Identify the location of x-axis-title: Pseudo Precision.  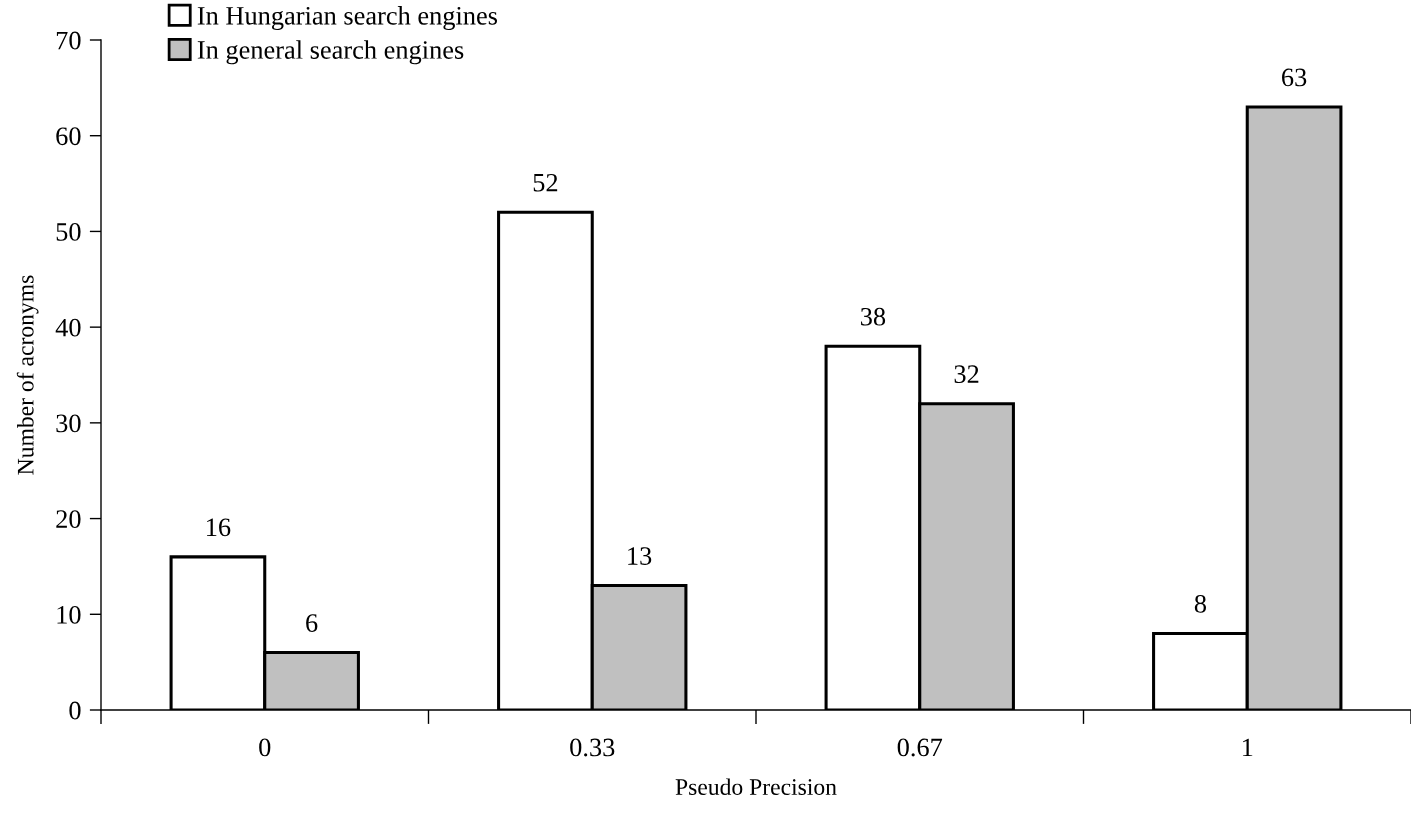
(756, 786).